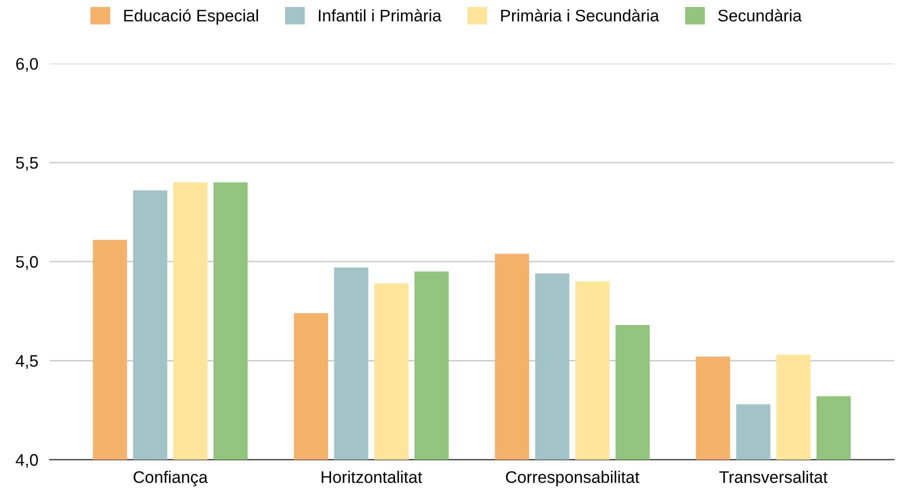 The height and width of the screenshot is (489, 903). What do you see at coordinates (27, 263) in the screenshot?
I see `y-tick-label: 5,0` at bounding box center [27, 263].